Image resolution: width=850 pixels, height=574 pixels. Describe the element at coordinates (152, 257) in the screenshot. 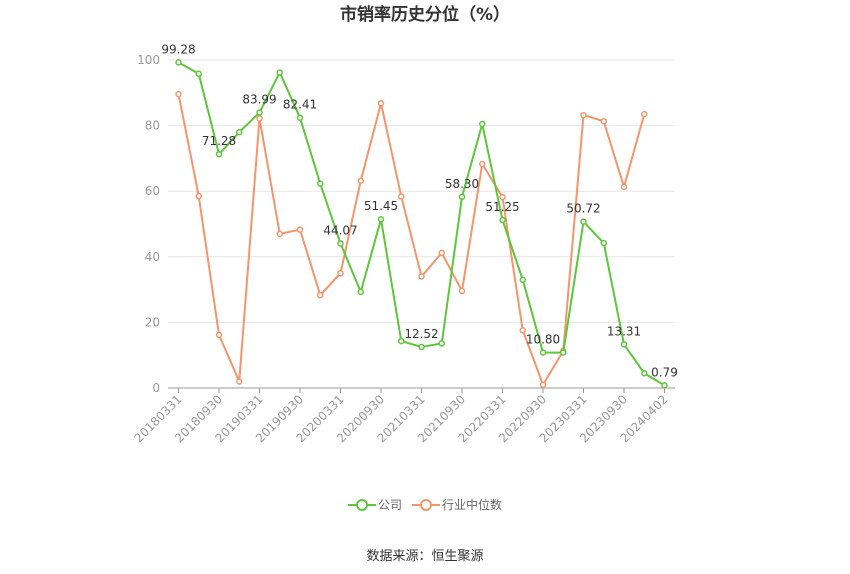

I see `y-tick-label: 40` at that location.